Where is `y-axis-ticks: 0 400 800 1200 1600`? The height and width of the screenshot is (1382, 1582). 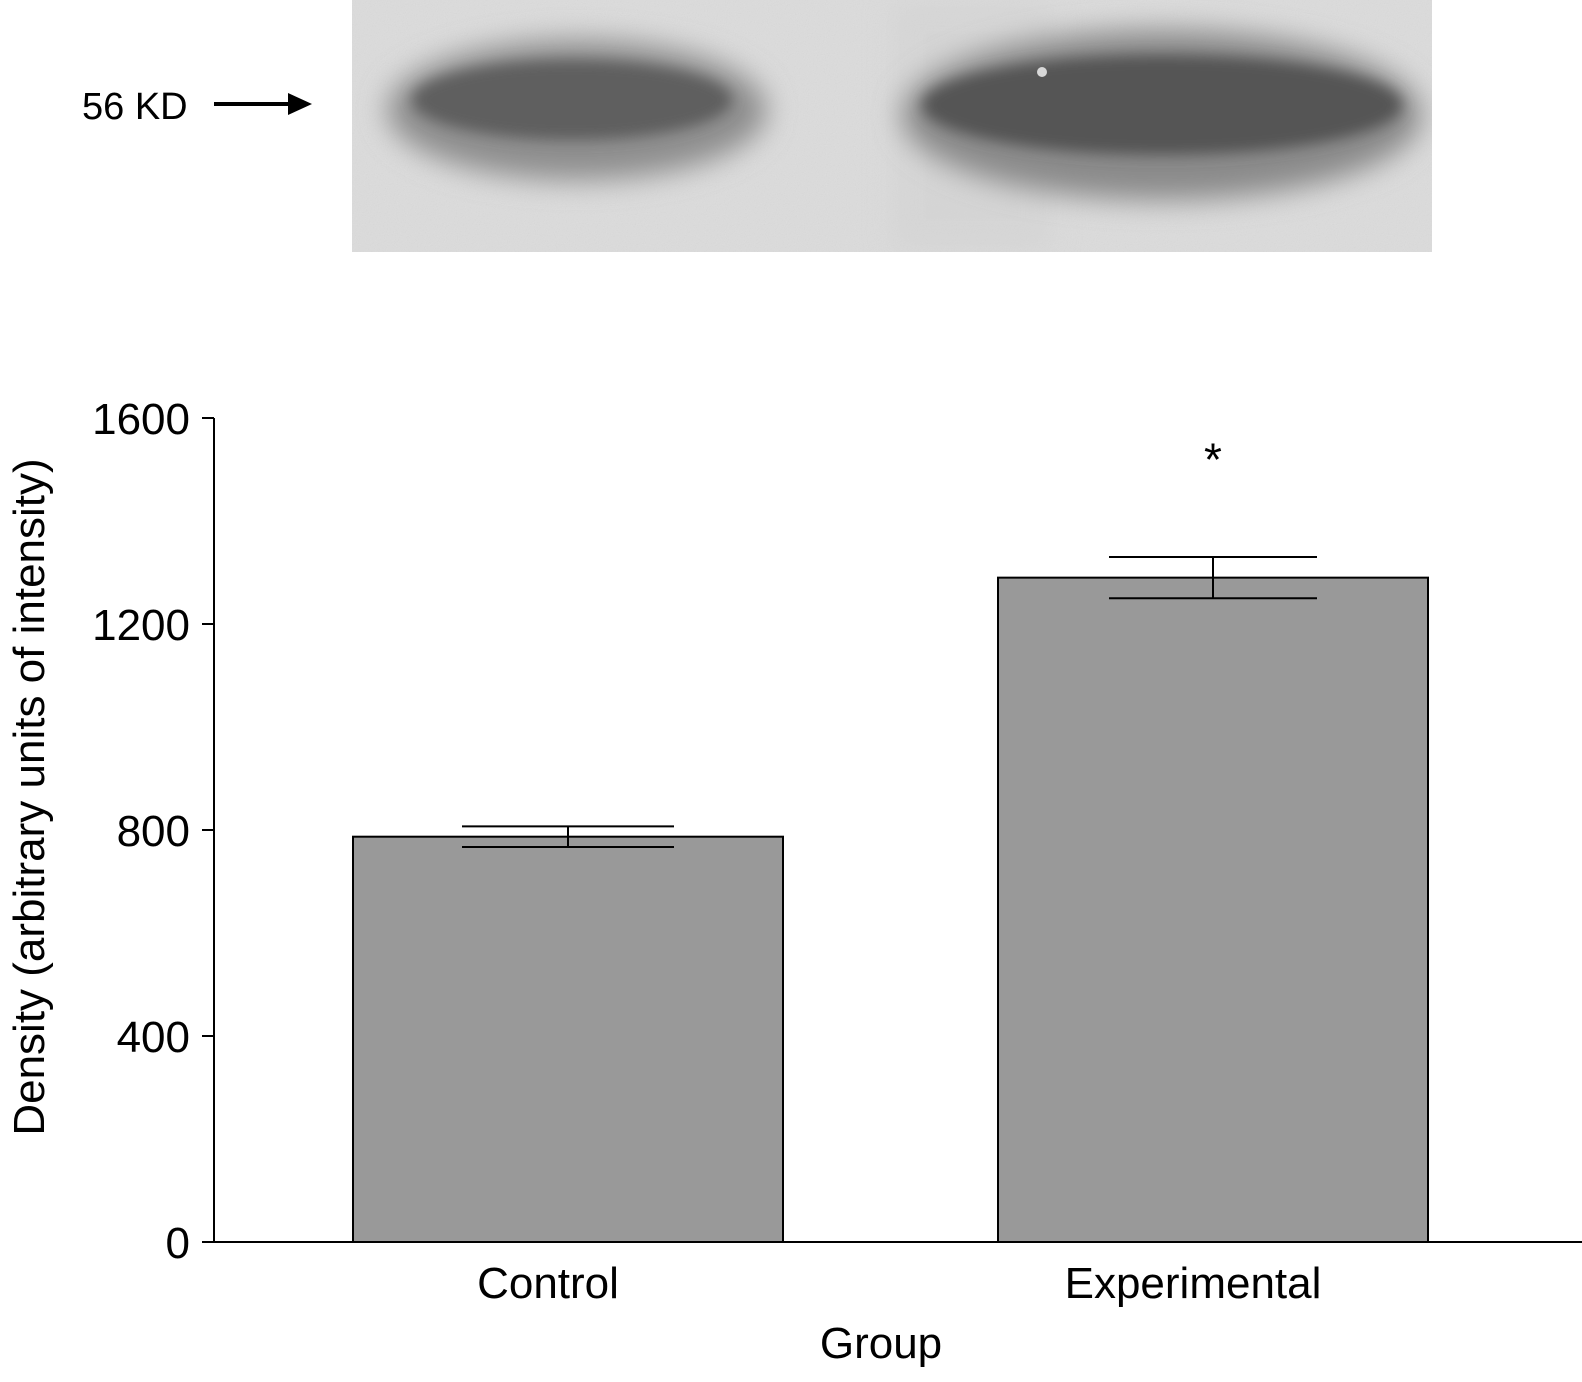 y-axis-ticks: 0 400 800 1200 1600 is located at coordinates (153, 831).